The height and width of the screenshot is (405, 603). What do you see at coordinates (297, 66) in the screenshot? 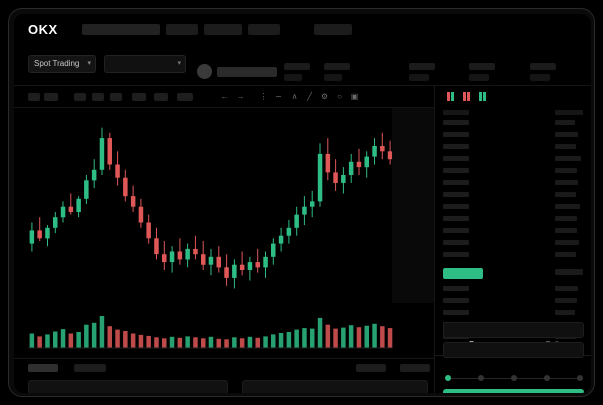
I see `last-price` at bounding box center [297, 66].